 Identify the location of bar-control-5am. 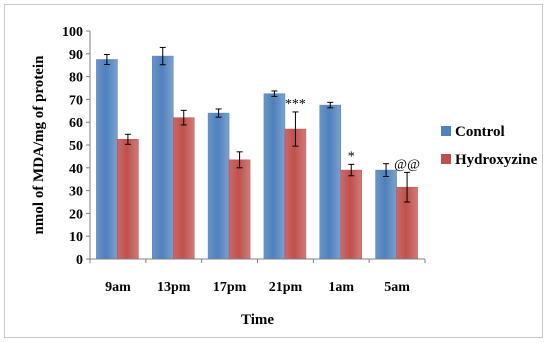
(386, 214).